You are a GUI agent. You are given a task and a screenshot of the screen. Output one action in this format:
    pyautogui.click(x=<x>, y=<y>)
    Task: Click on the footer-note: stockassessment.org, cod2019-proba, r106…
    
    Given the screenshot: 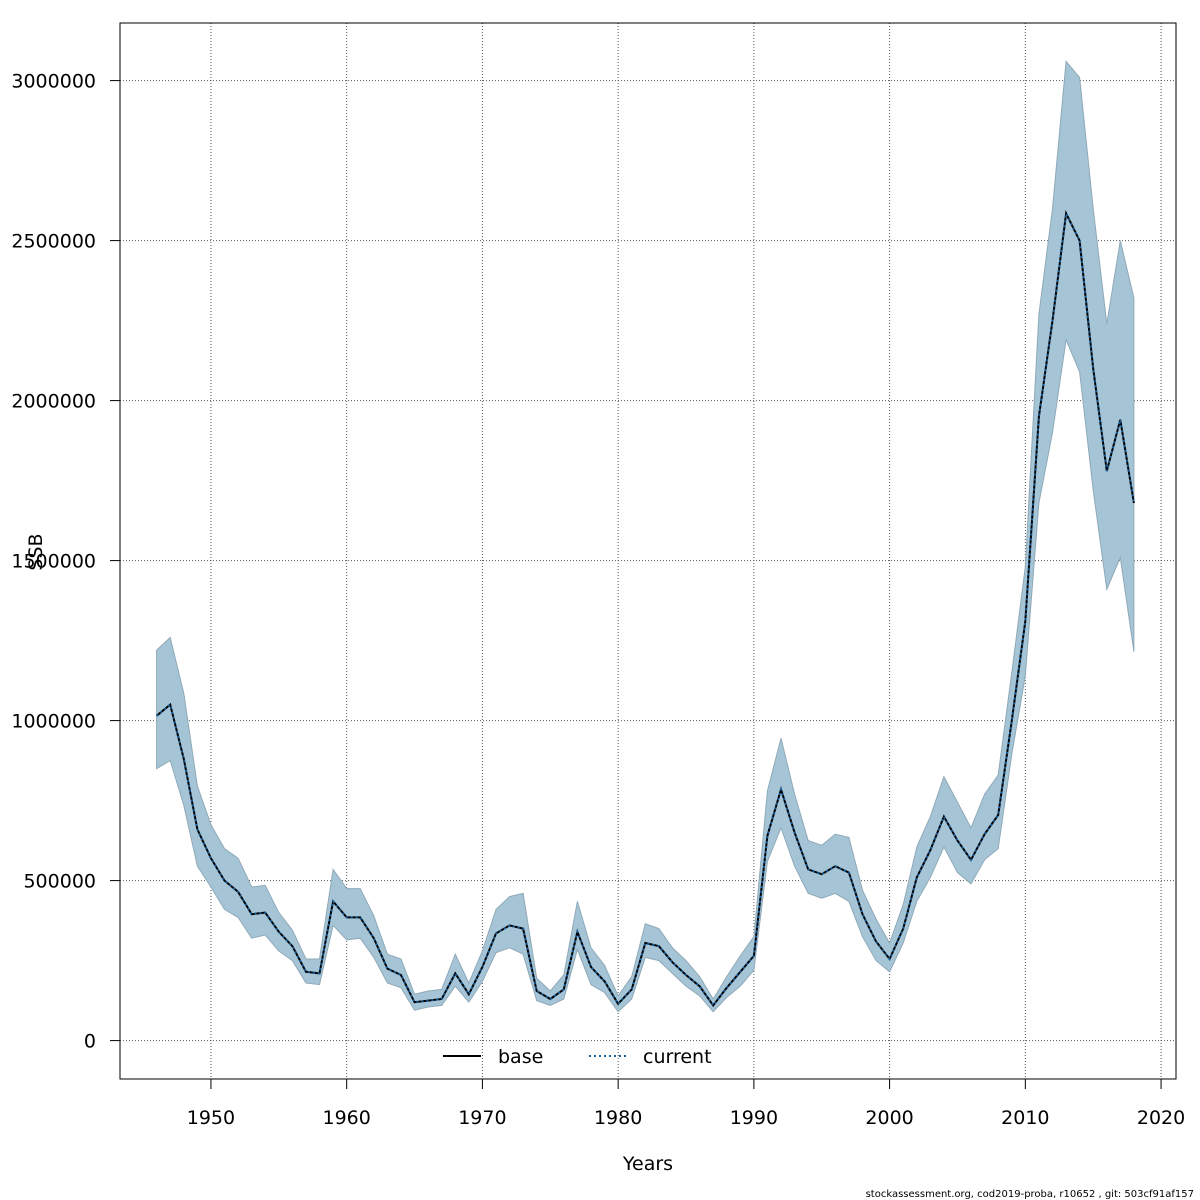 What is the action you would take?
    pyautogui.click(x=1030, y=1194)
    